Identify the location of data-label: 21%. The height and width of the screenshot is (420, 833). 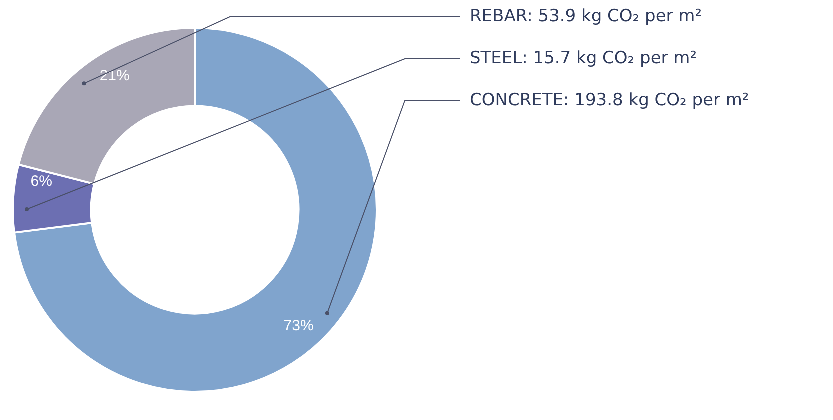
(115, 75).